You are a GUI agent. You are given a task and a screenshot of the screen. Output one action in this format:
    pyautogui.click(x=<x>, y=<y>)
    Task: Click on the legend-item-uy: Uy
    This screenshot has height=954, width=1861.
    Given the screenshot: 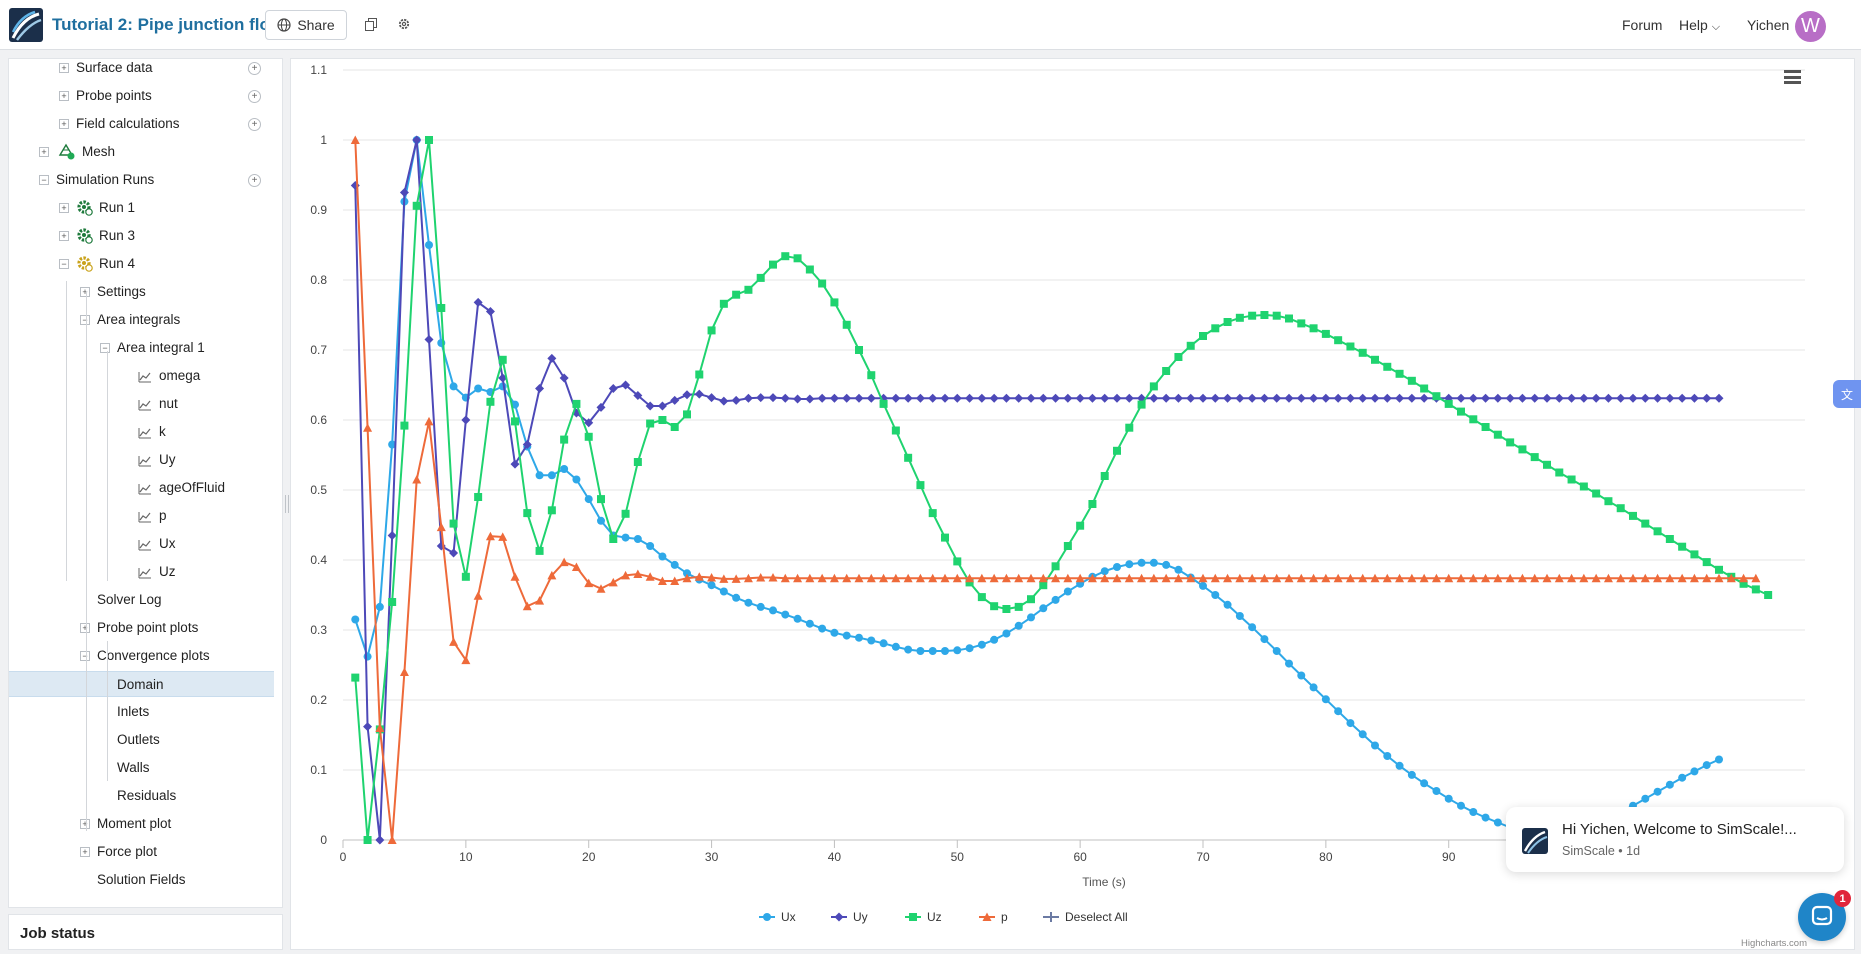 What is the action you would take?
    pyautogui.click(x=860, y=917)
    